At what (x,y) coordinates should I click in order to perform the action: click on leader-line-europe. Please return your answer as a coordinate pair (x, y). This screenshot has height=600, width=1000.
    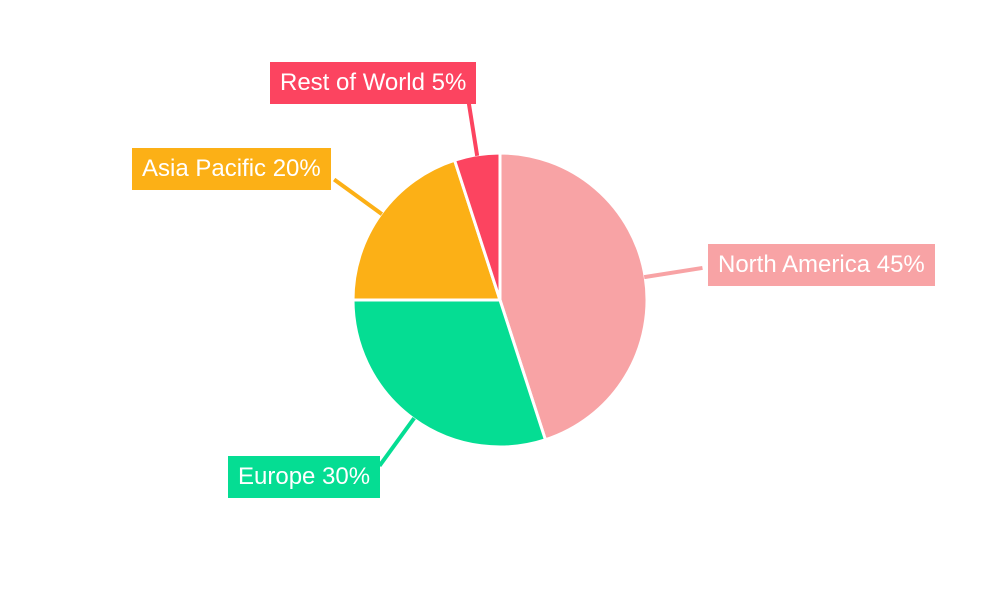
    Looking at the image, I should click on (396, 442).